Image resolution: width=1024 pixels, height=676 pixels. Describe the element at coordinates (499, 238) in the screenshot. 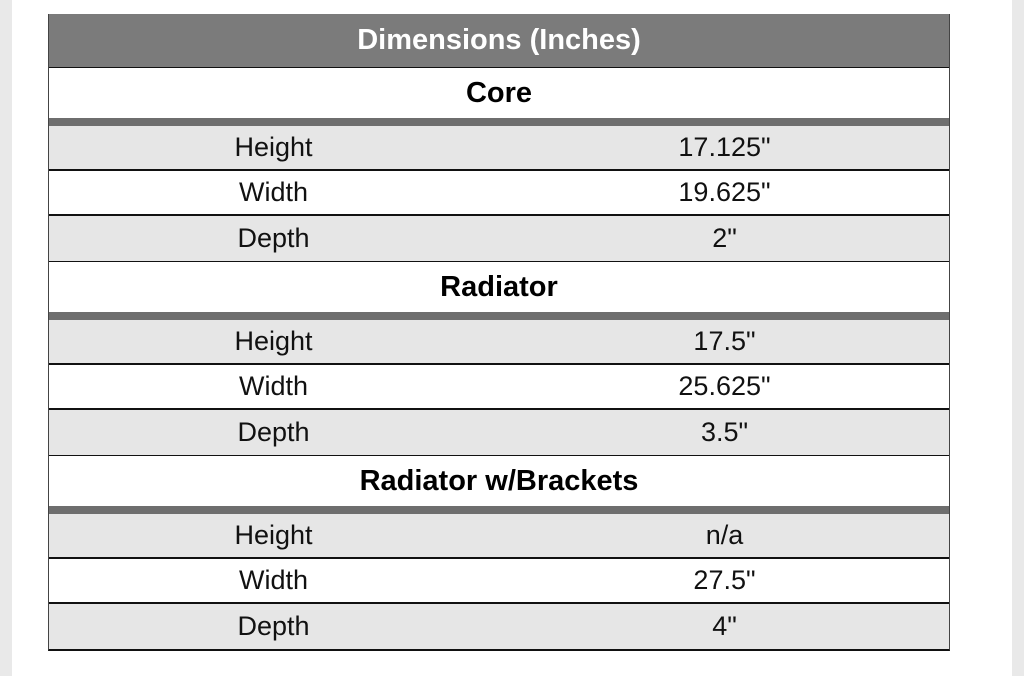

I see `table-row: Depth 2"` at that location.